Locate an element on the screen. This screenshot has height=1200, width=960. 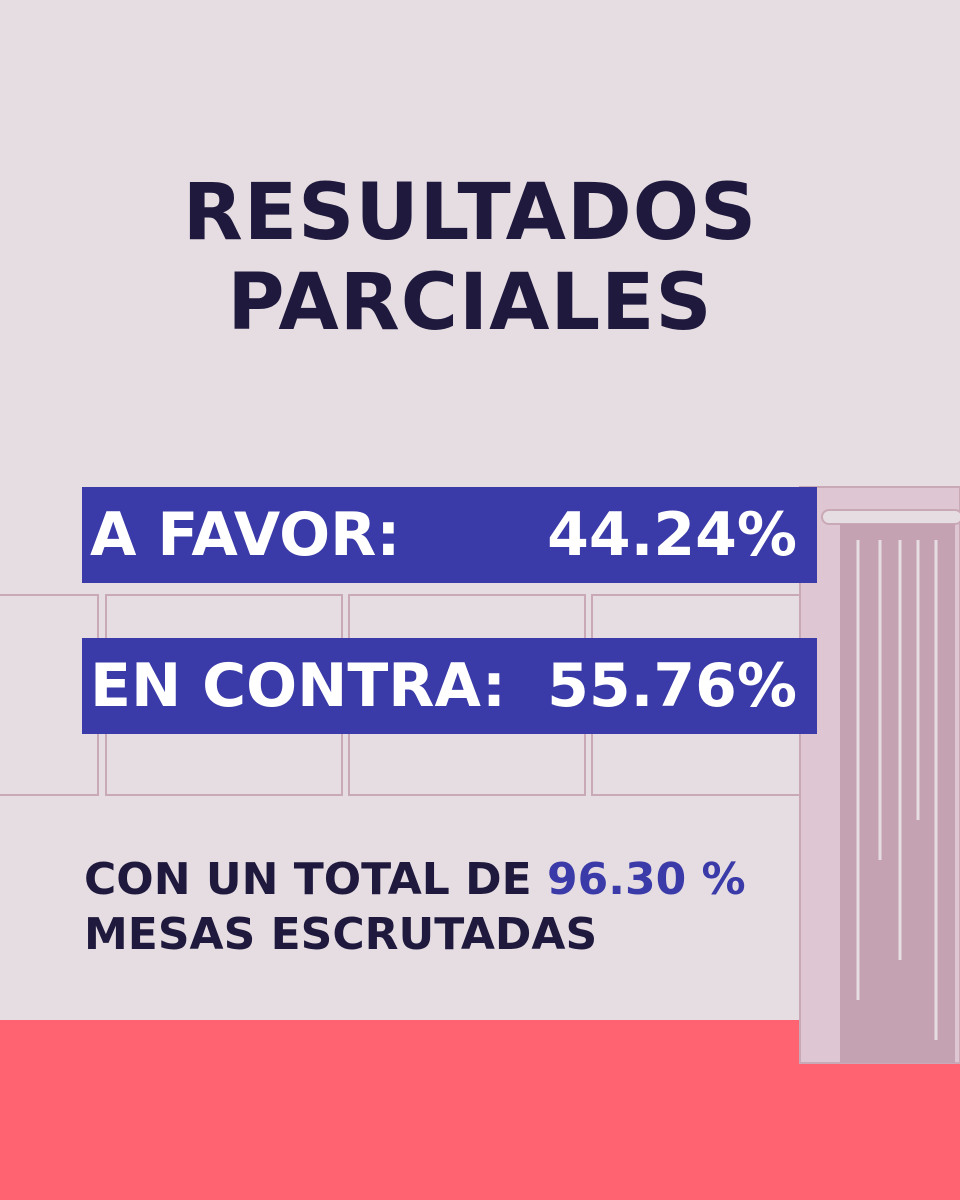
result-box: A FAVOR: 44.24% is located at coordinates (449, 535).